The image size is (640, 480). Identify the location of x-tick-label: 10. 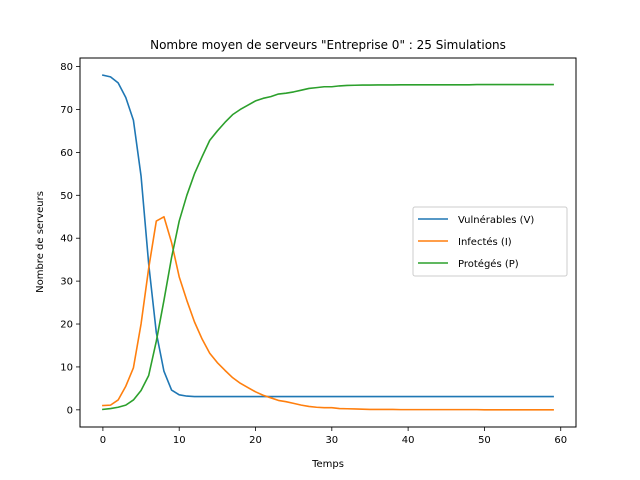
(179, 440).